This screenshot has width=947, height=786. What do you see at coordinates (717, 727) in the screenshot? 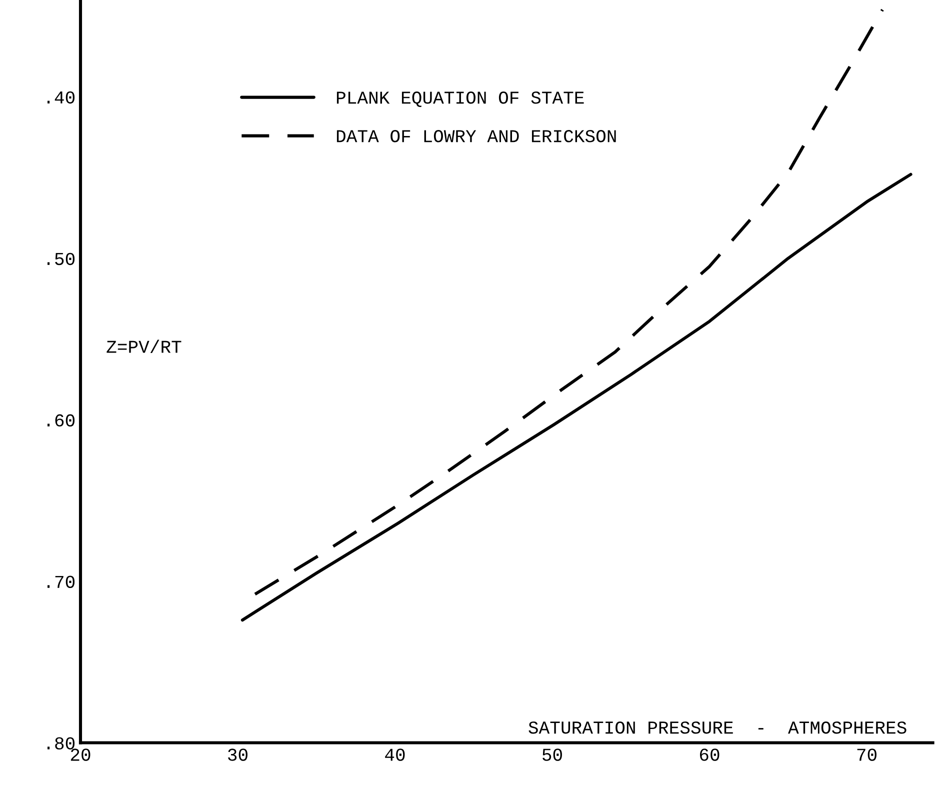
I see `x-axis-title: SATURATION PRESSURE - ATMOSPHERES` at bounding box center [717, 727].